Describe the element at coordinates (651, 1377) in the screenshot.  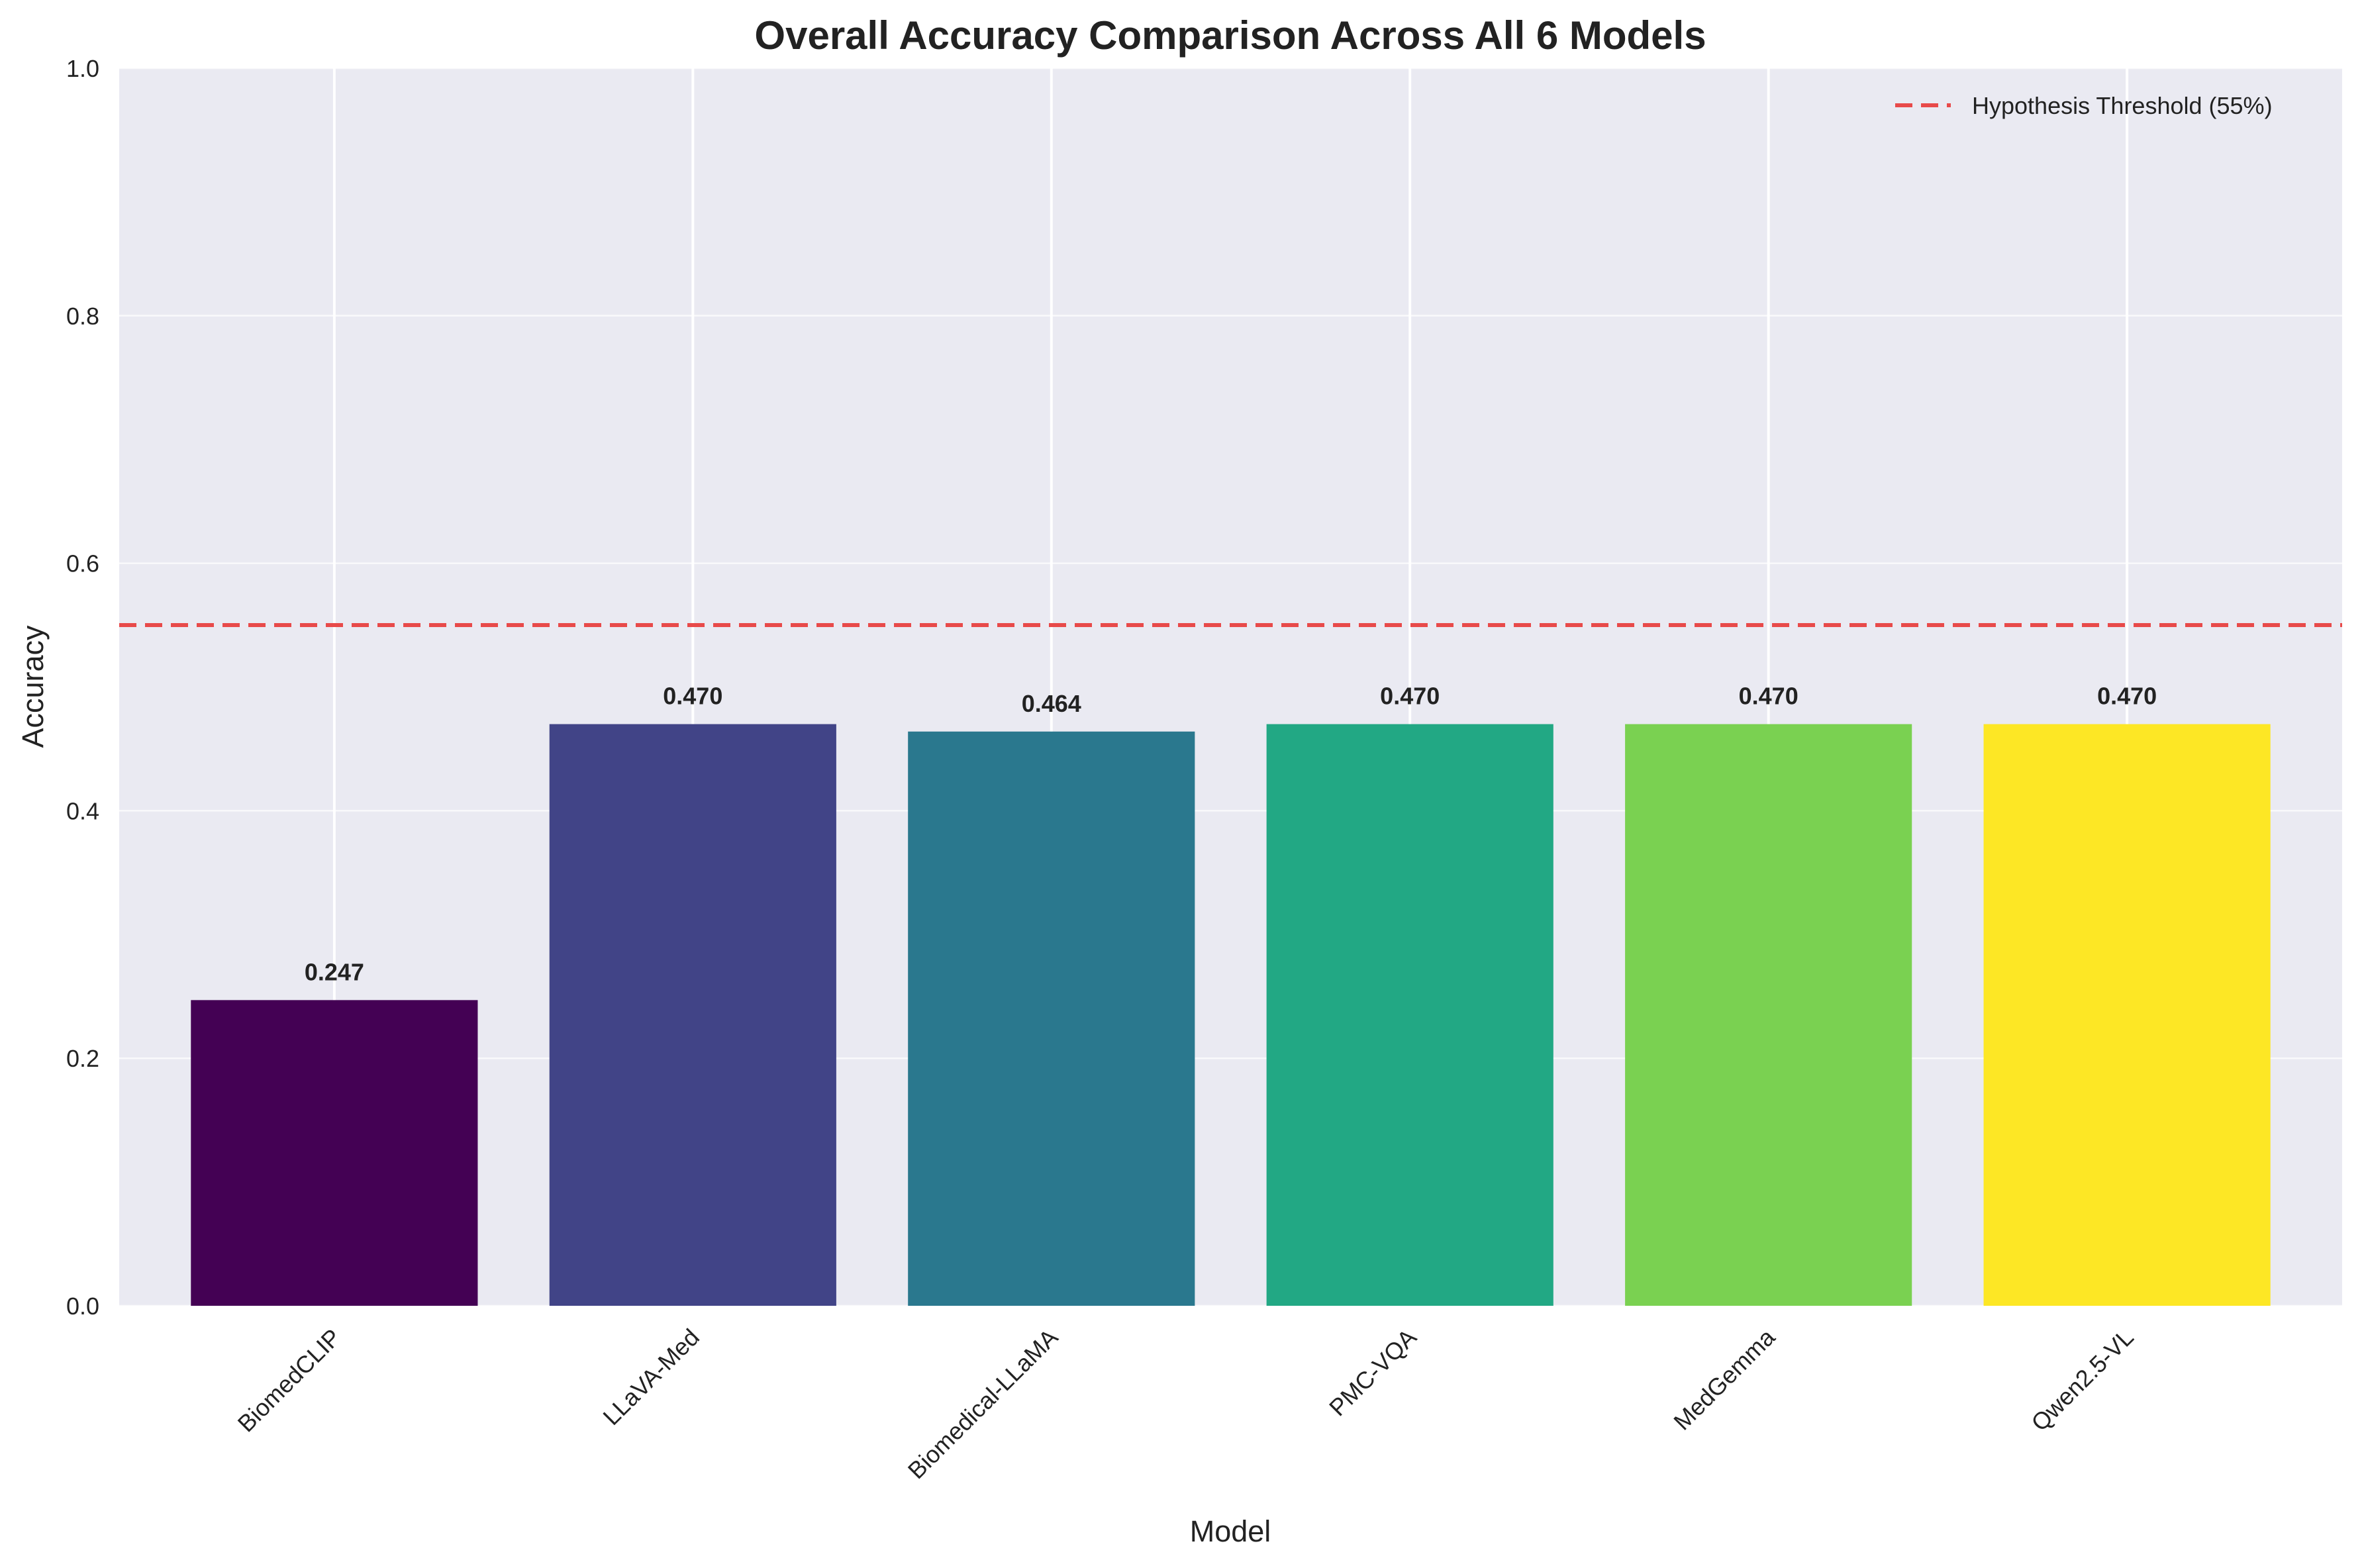
I see `x-tick-label: LLaVA-Med` at that location.